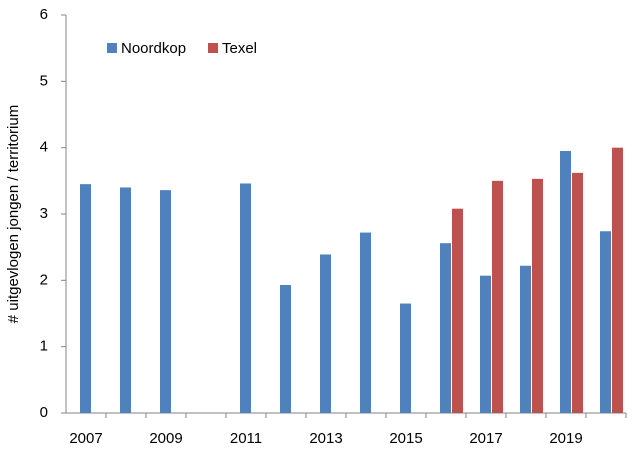  What do you see at coordinates (153, 48) in the screenshot?
I see `legend-label: Noordkop` at bounding box center [153, 48].